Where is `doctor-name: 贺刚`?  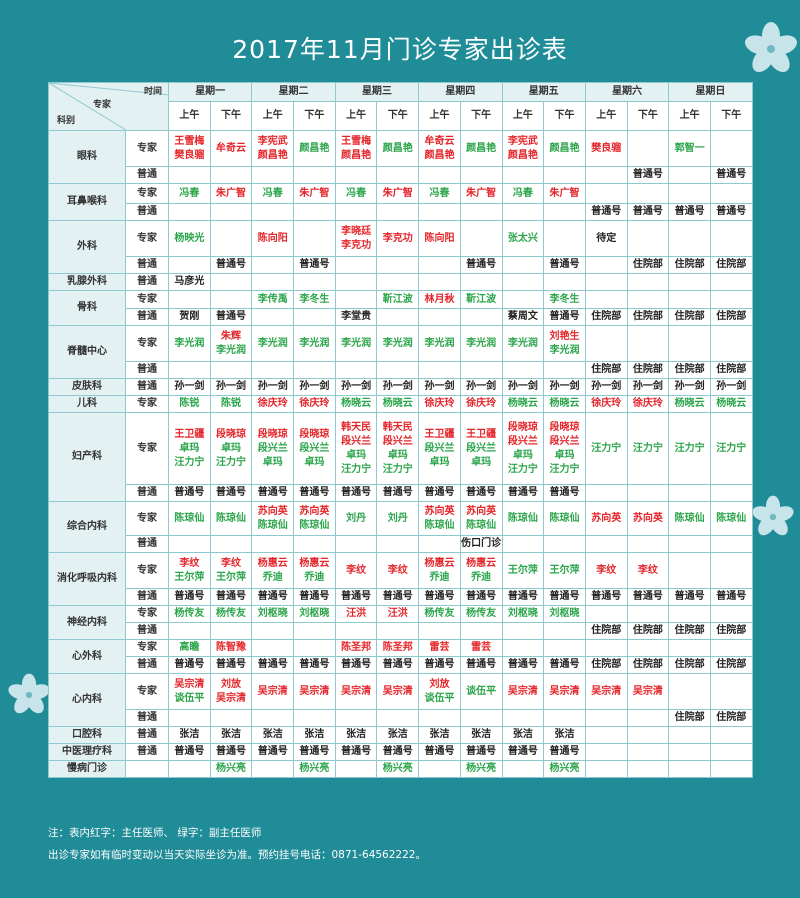 doctor-name: 贺刚 is located at coordinates (189, 316).